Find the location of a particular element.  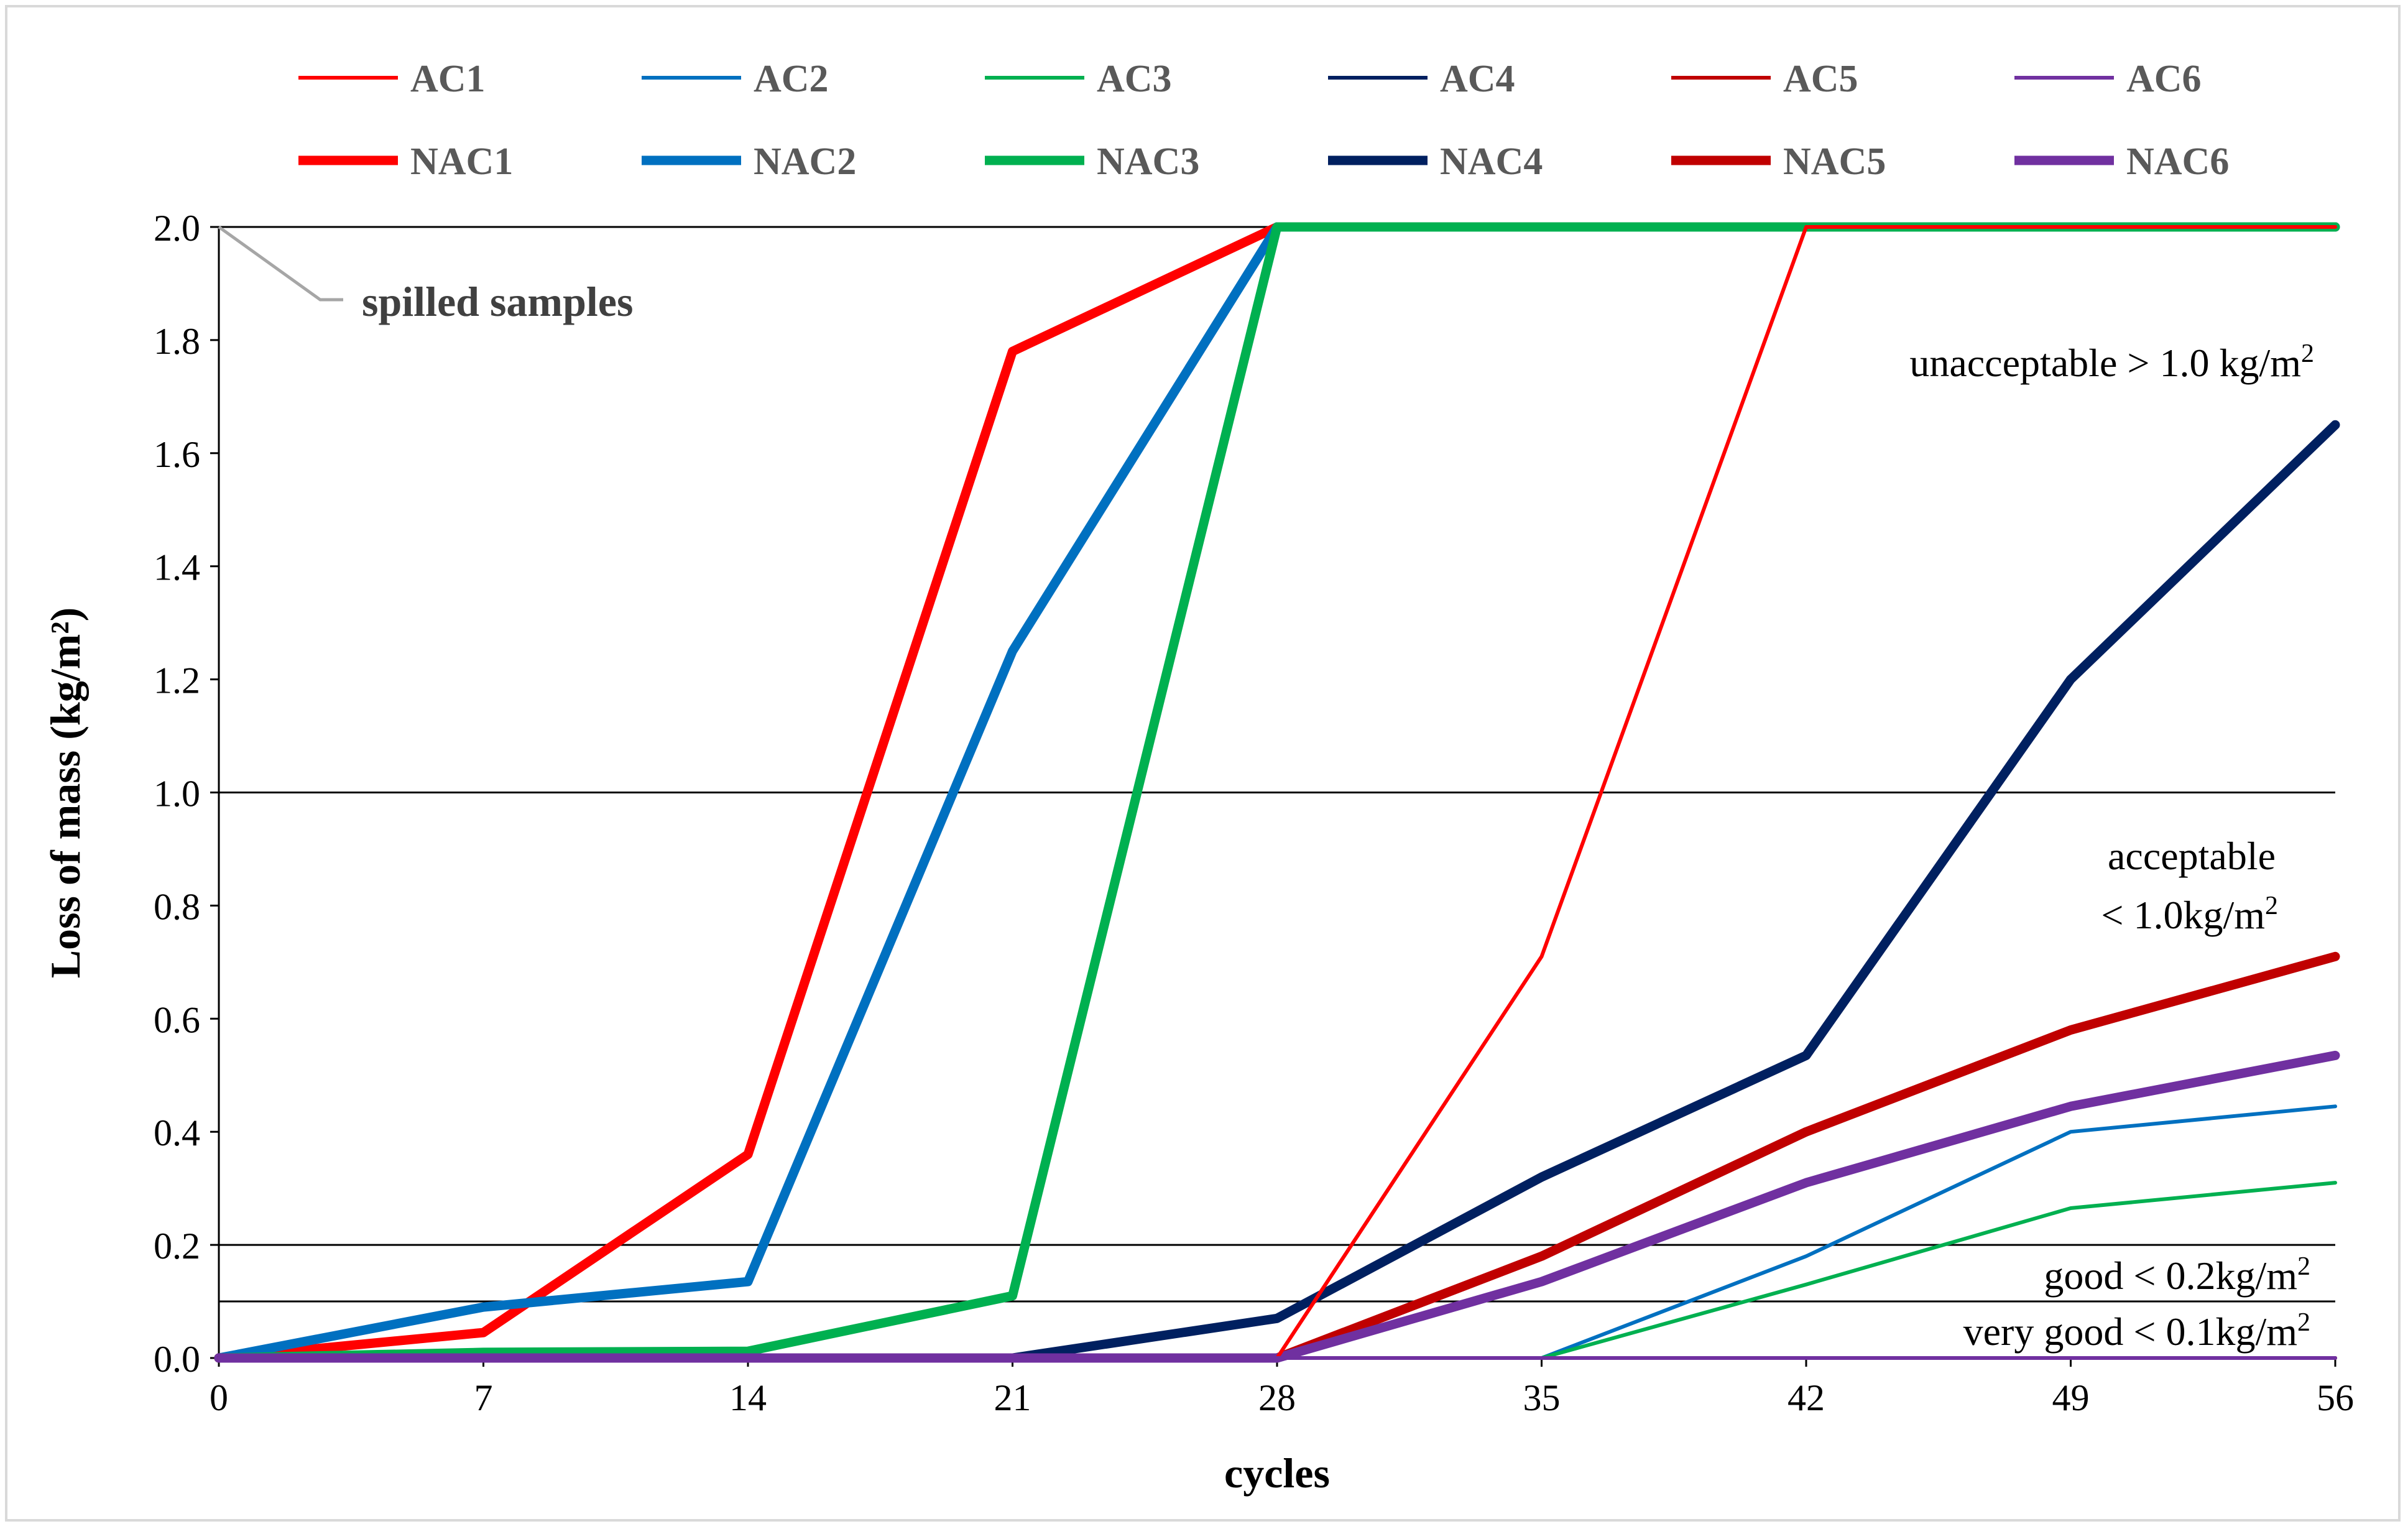

y-tick-label-5: 1.0 is located at coordinates (177, 794).